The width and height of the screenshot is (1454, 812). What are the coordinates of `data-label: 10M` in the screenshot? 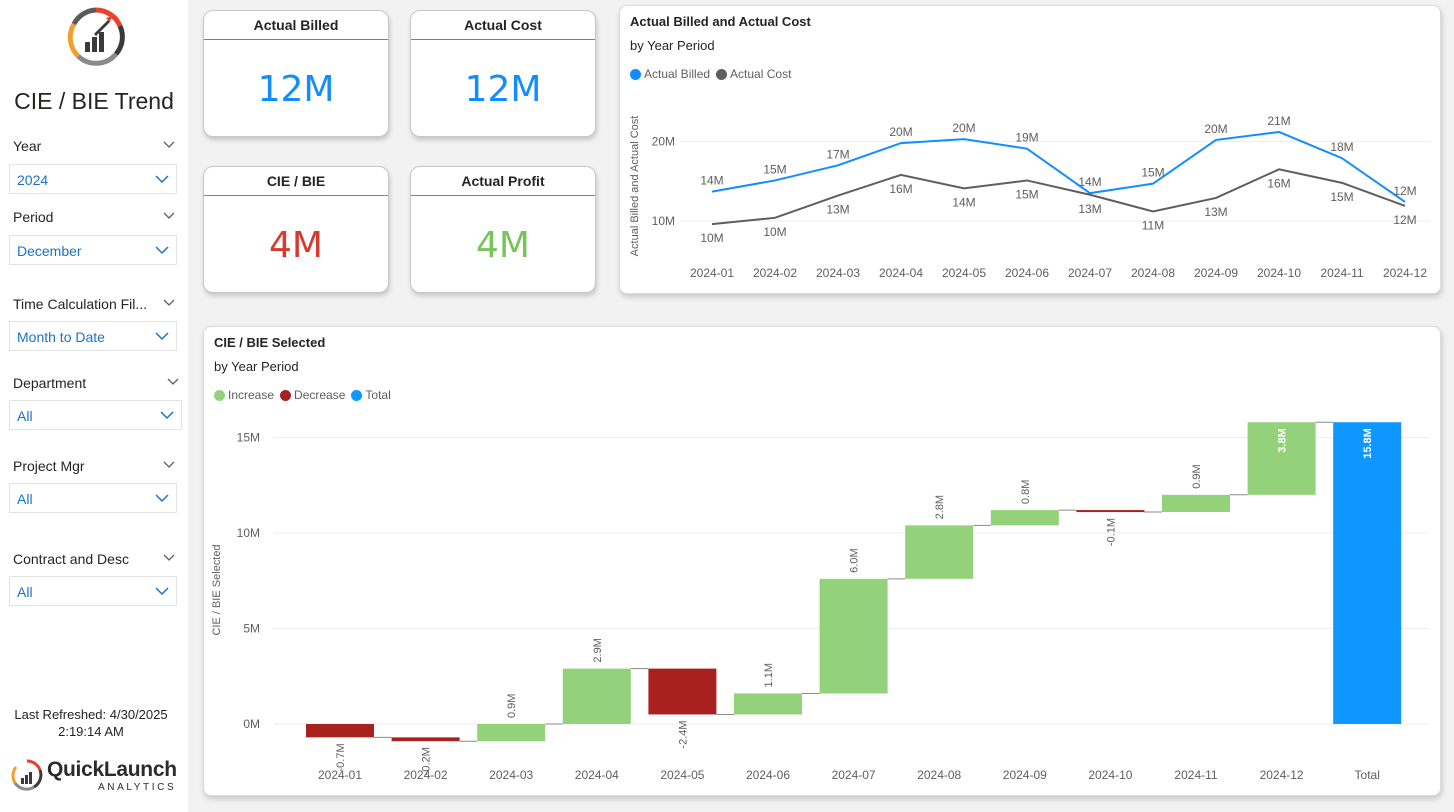 It's located at (774, 232).